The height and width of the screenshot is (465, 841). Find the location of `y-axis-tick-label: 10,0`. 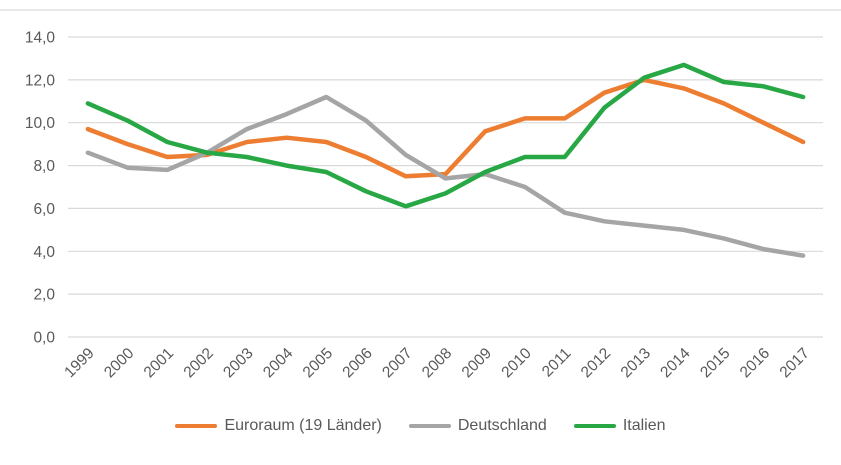

y-axis-tick-label: 10,0 is located at coordinates (40, 123).